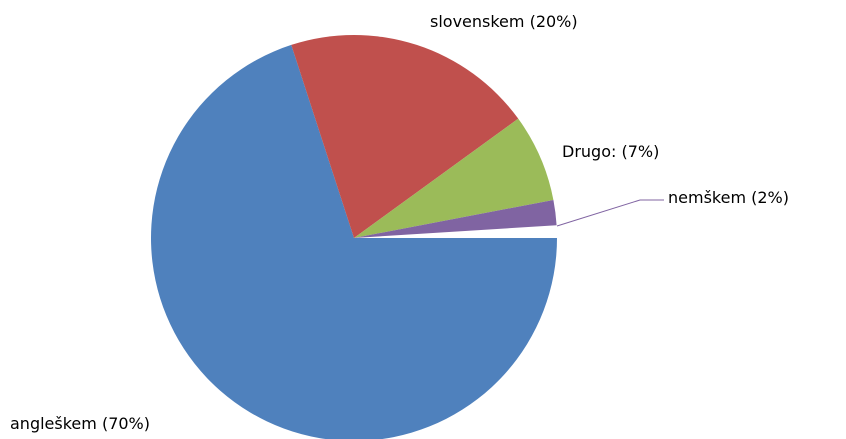 The height and width of the screenshot is (439, 846). Describe the element at coordinates (770, 197) in the screenshot. I see `value-label: (2%)` at that location.